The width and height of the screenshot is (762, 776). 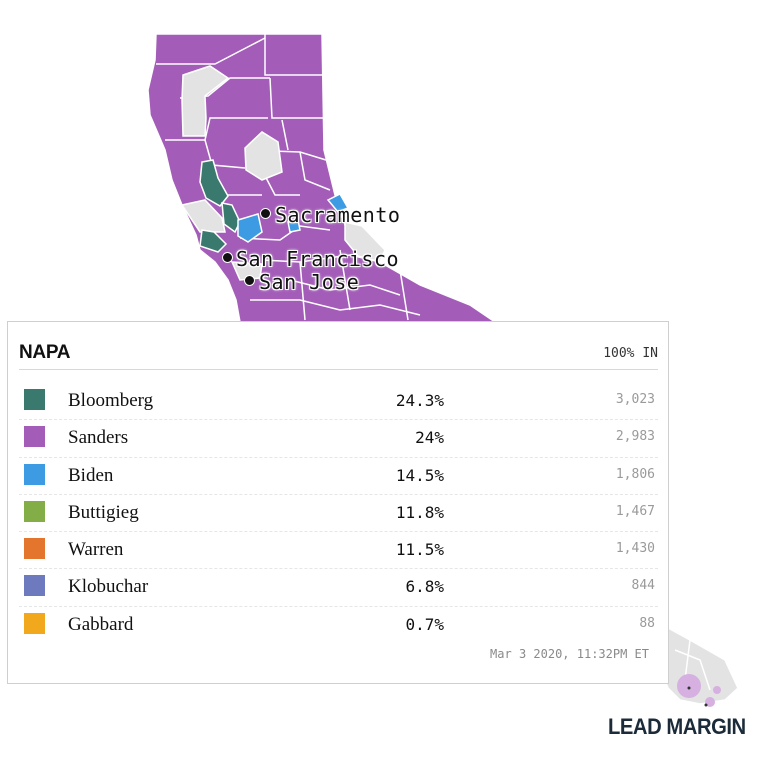 What do you see at coordinates (635, 399) in the screenshot?
I see `vote-count: 3,023` at bounding box center [635, 399].